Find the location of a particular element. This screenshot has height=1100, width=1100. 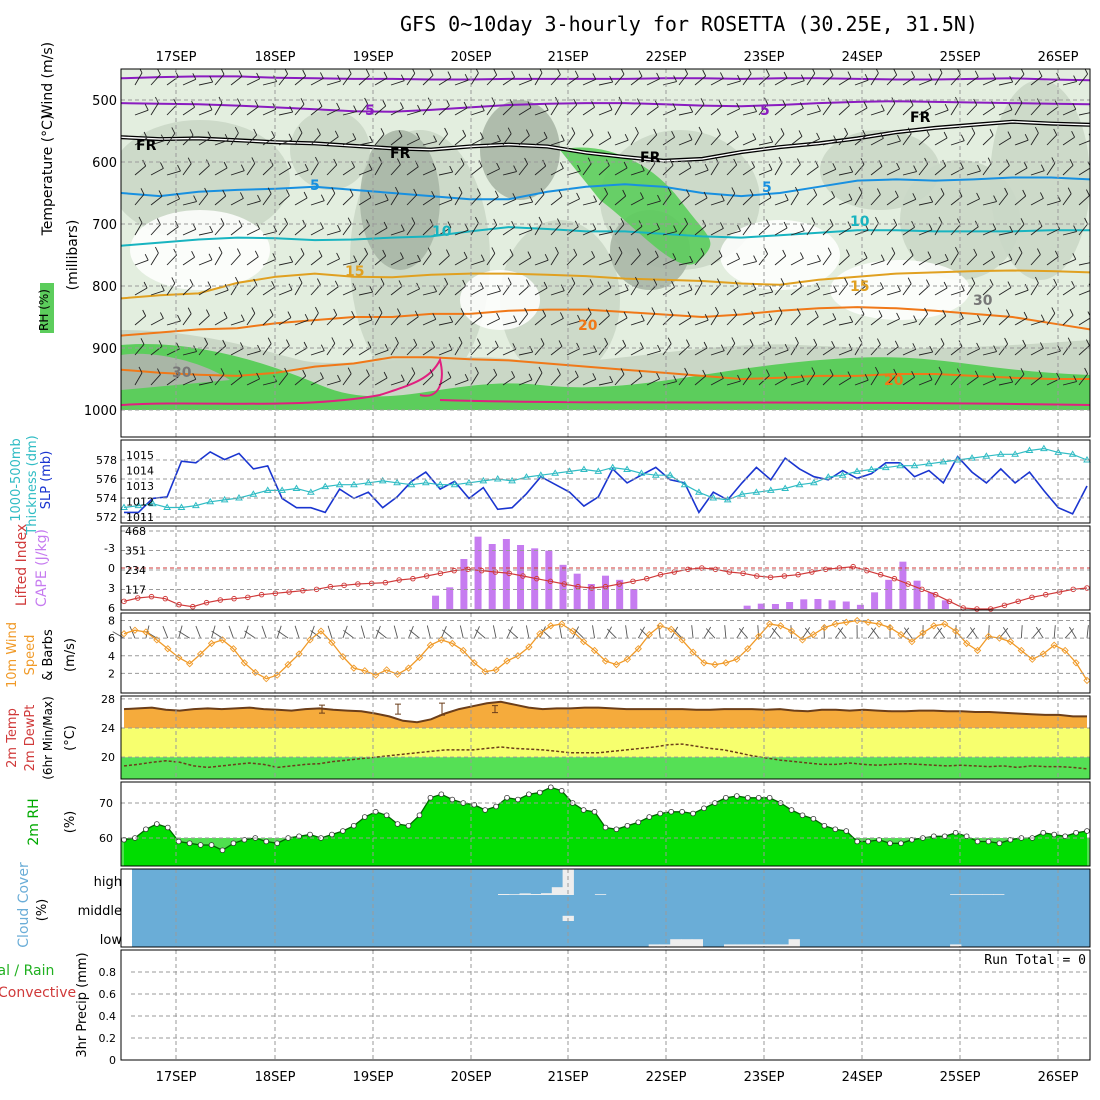

lifted-index-point is located at coordinates (743, 573).